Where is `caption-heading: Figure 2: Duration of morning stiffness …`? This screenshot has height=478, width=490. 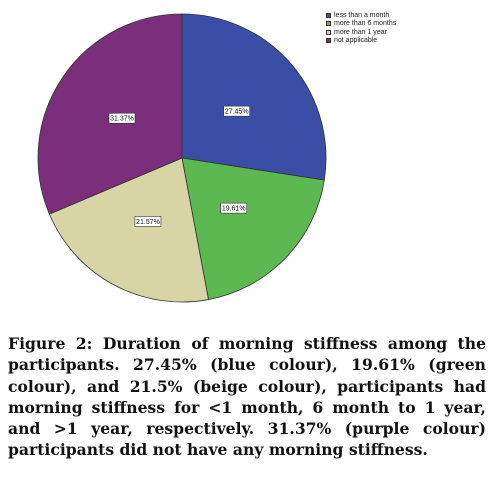 caption-heading: Figure 2: Duration of morning stiffness … is located at coordinates (247, 354).